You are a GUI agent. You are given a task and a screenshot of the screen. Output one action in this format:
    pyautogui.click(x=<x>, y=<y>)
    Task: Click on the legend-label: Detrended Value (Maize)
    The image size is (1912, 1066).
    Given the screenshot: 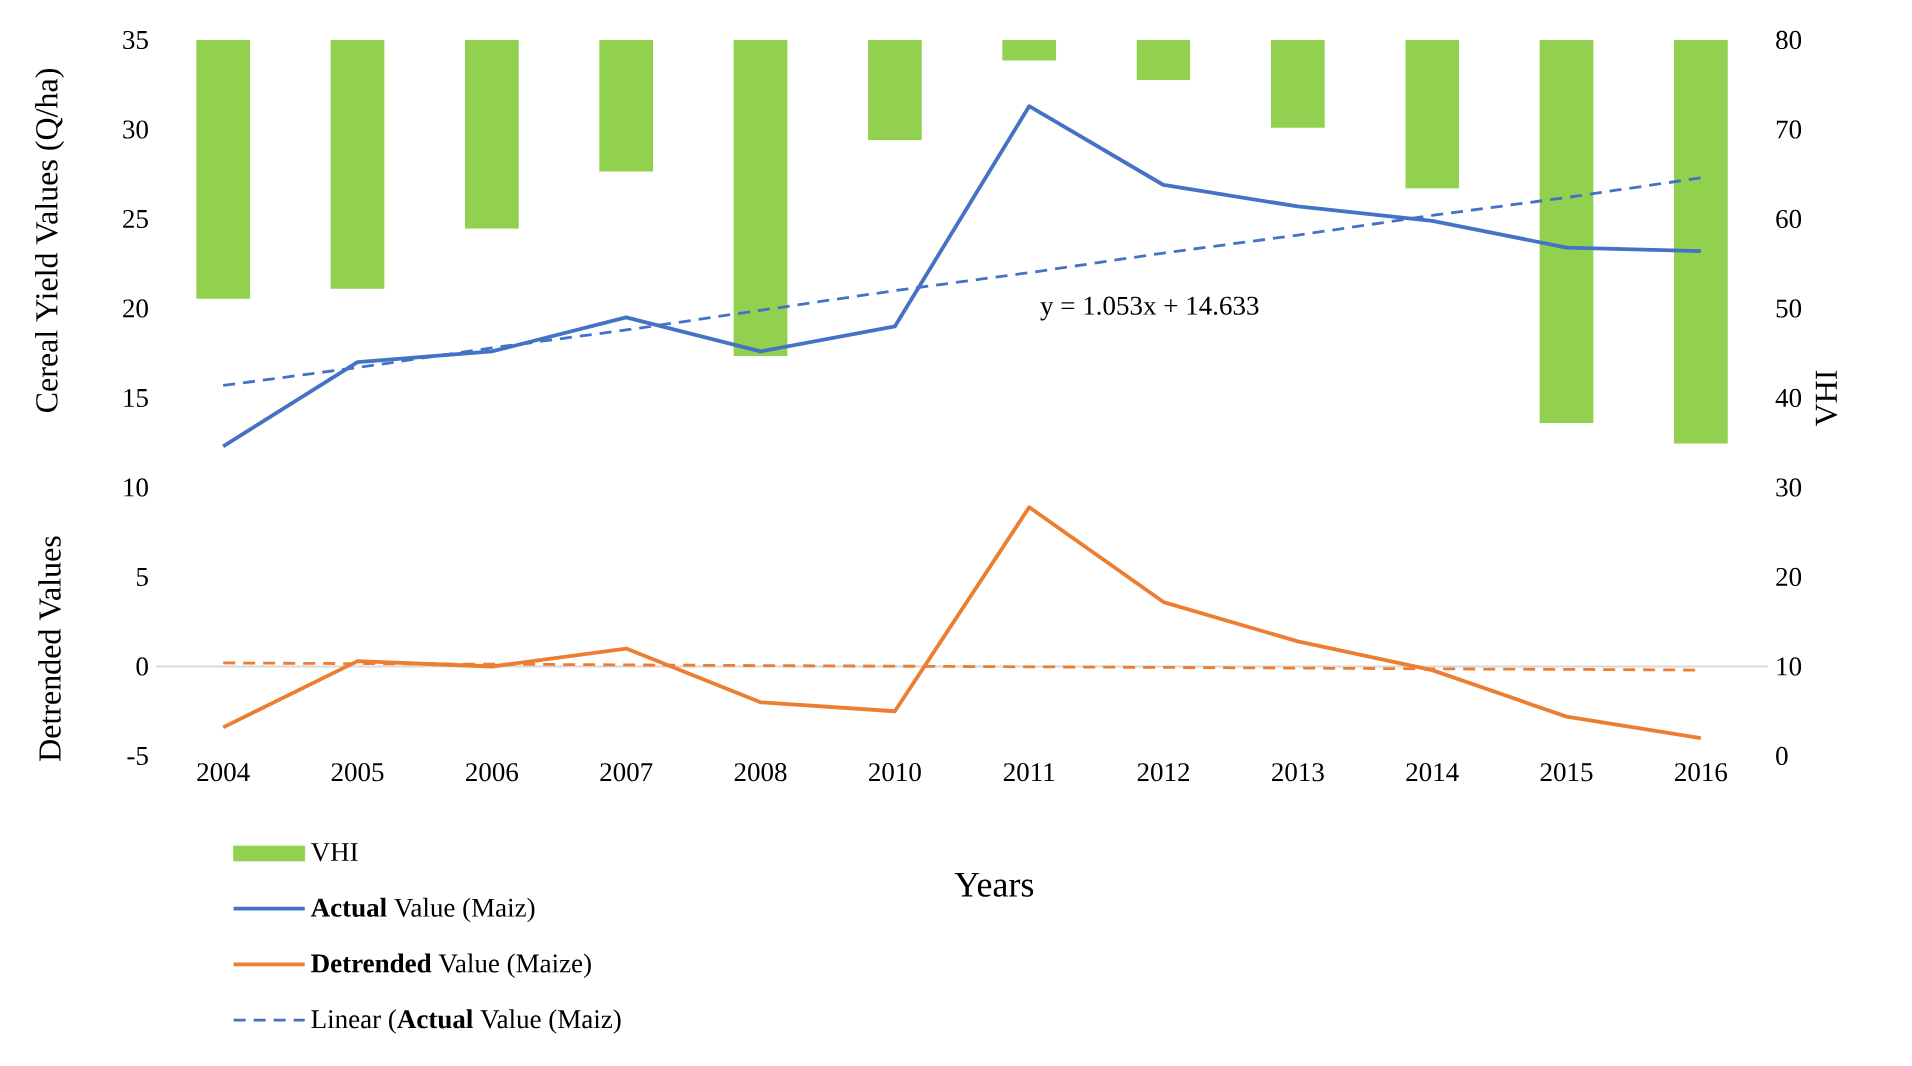 What is the action you would take?
    pyautogui.click(x=451, y=966)
    